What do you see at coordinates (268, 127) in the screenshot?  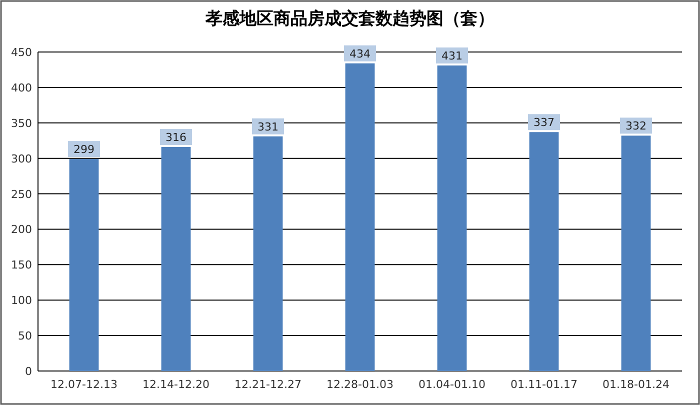 I see `data-label: 331` at bounding box center [268, 127].